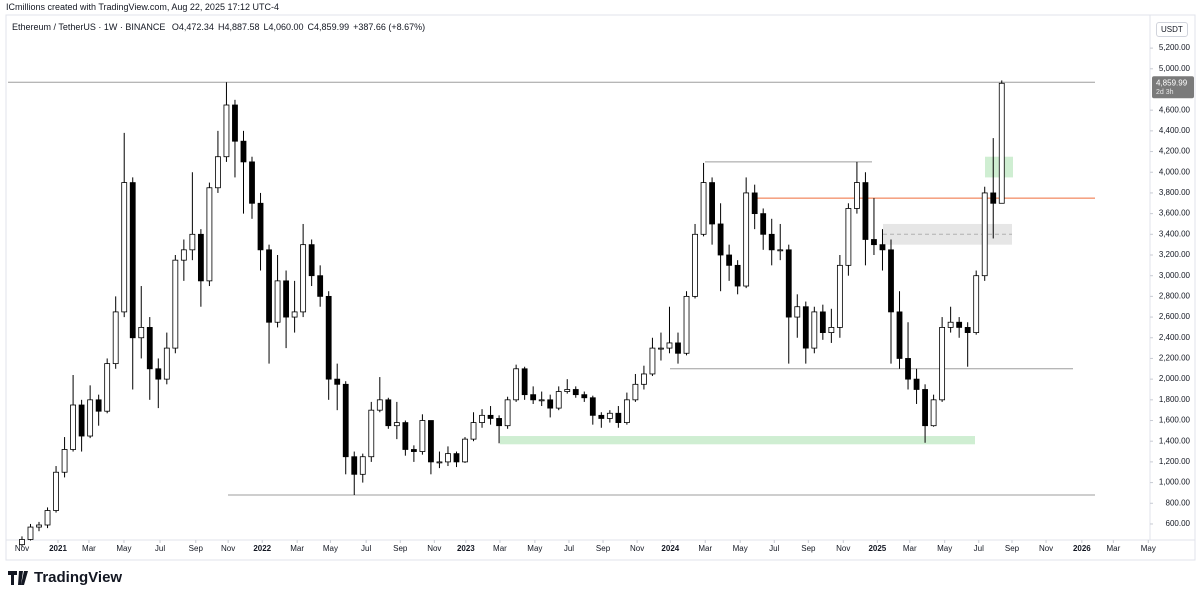 The image size is (1200, 598). I want to click on ohlc-value: O4,472.34, so click(192, 27).